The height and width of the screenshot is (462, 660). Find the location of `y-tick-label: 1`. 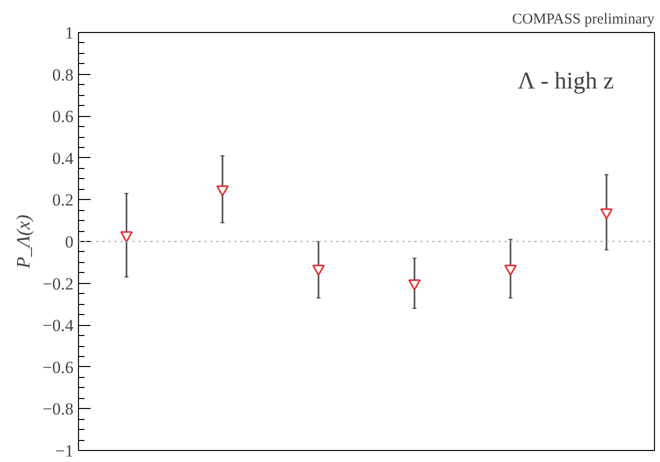

y-tick-label: 1 is located at coordinates (69, 33).